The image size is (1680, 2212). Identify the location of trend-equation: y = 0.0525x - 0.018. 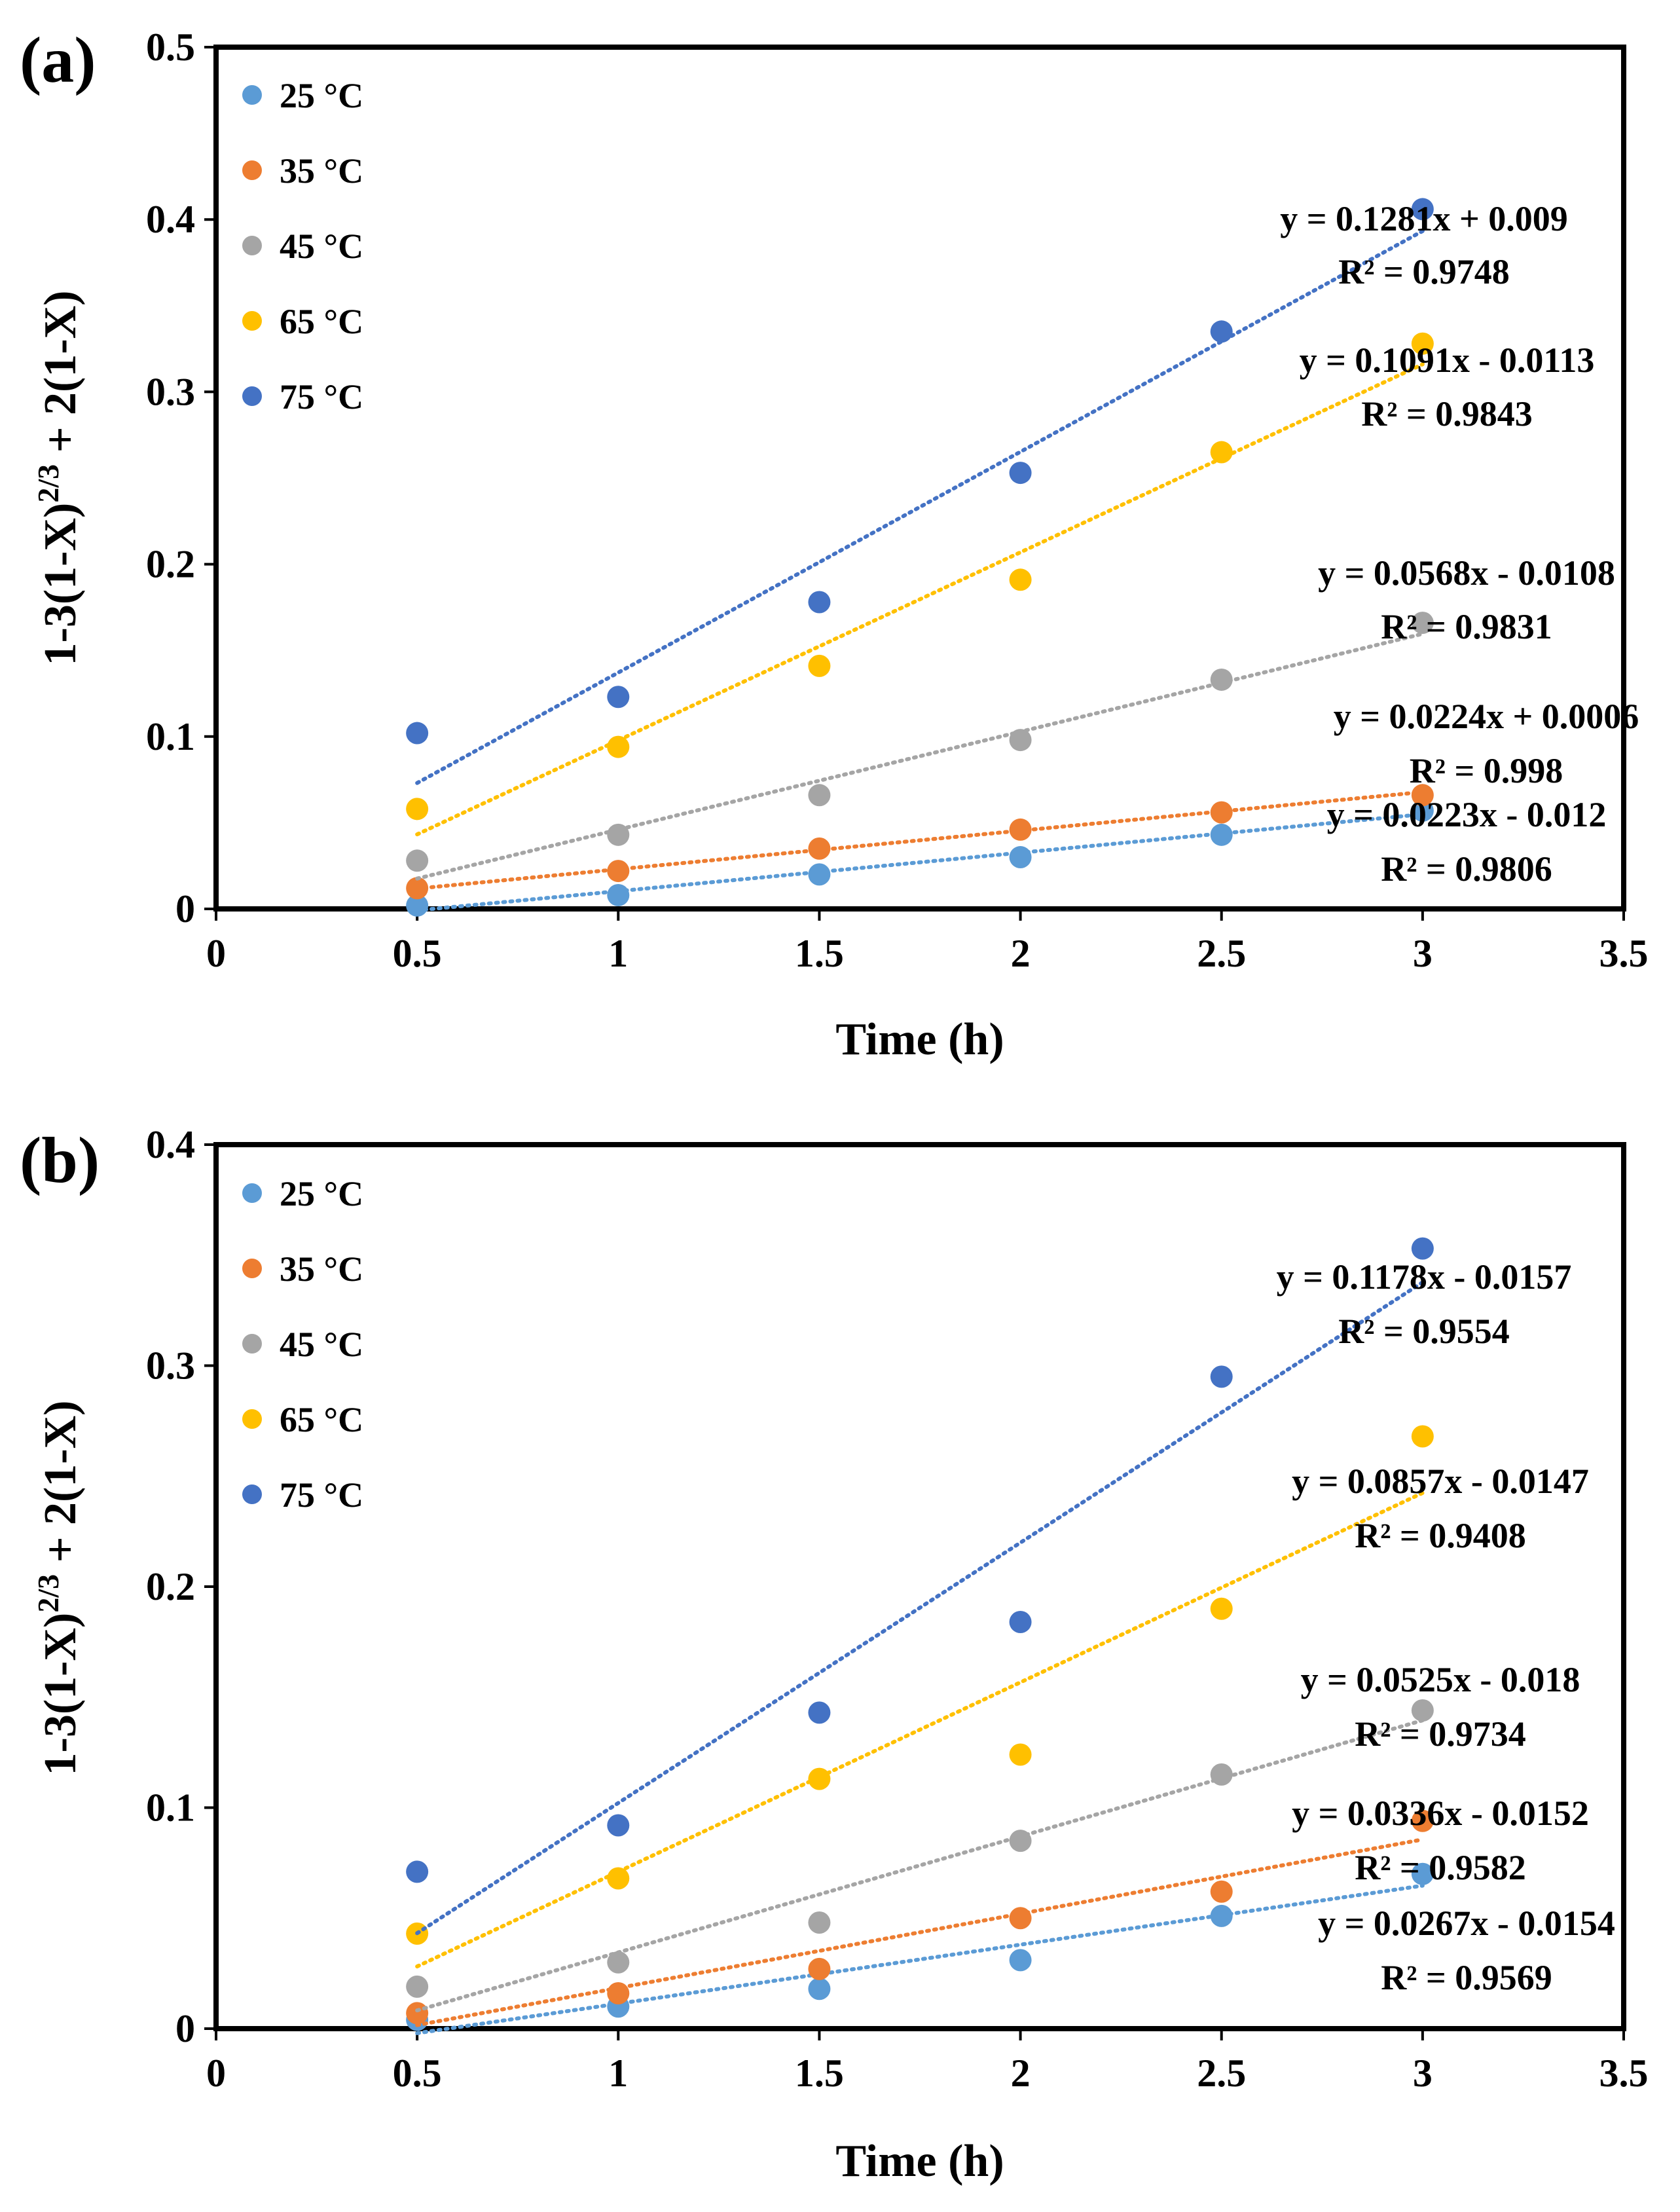
(1440, 1679).